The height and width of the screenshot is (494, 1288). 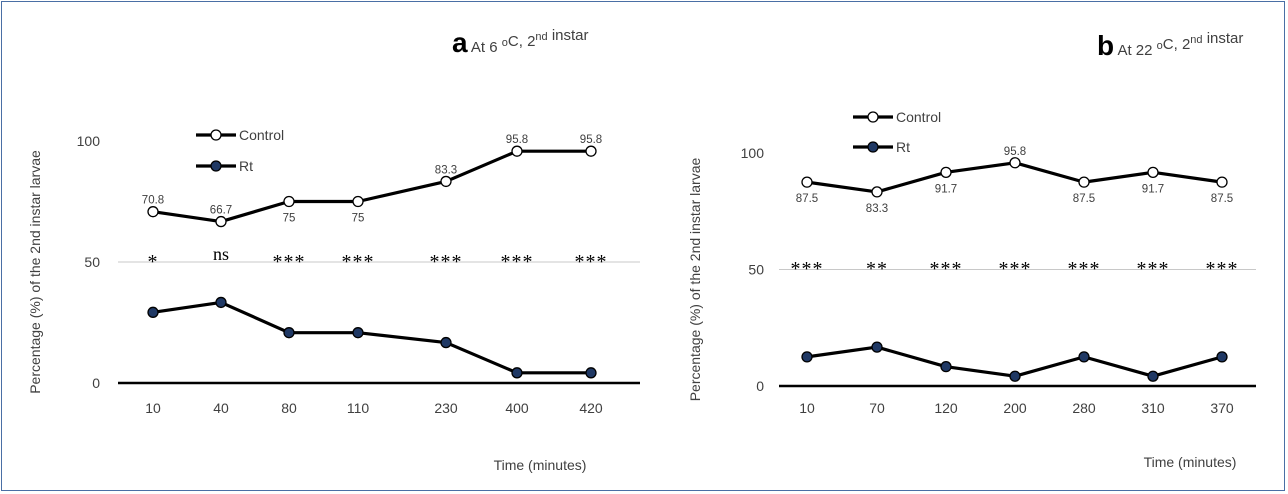 I want to click on data-label: 66.7, so click(x=221, y=211).